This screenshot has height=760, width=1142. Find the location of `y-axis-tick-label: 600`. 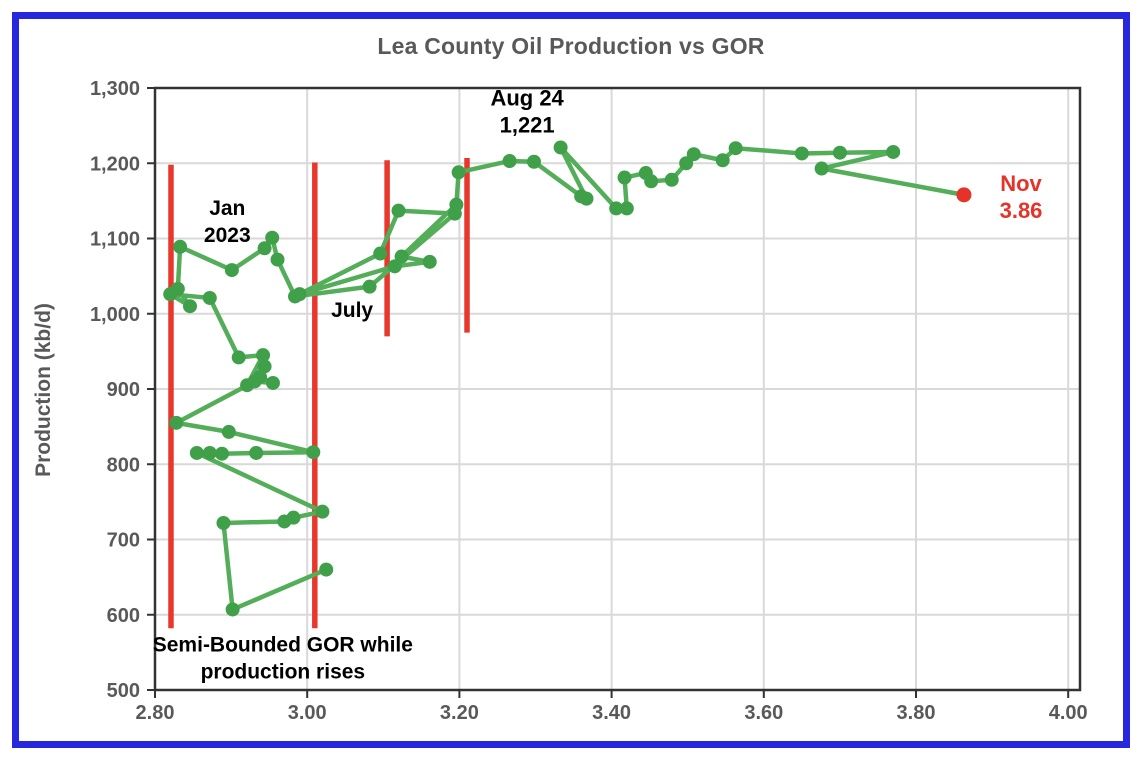

y-axis-tick-label: 600 is located at coordinates (123, 616).